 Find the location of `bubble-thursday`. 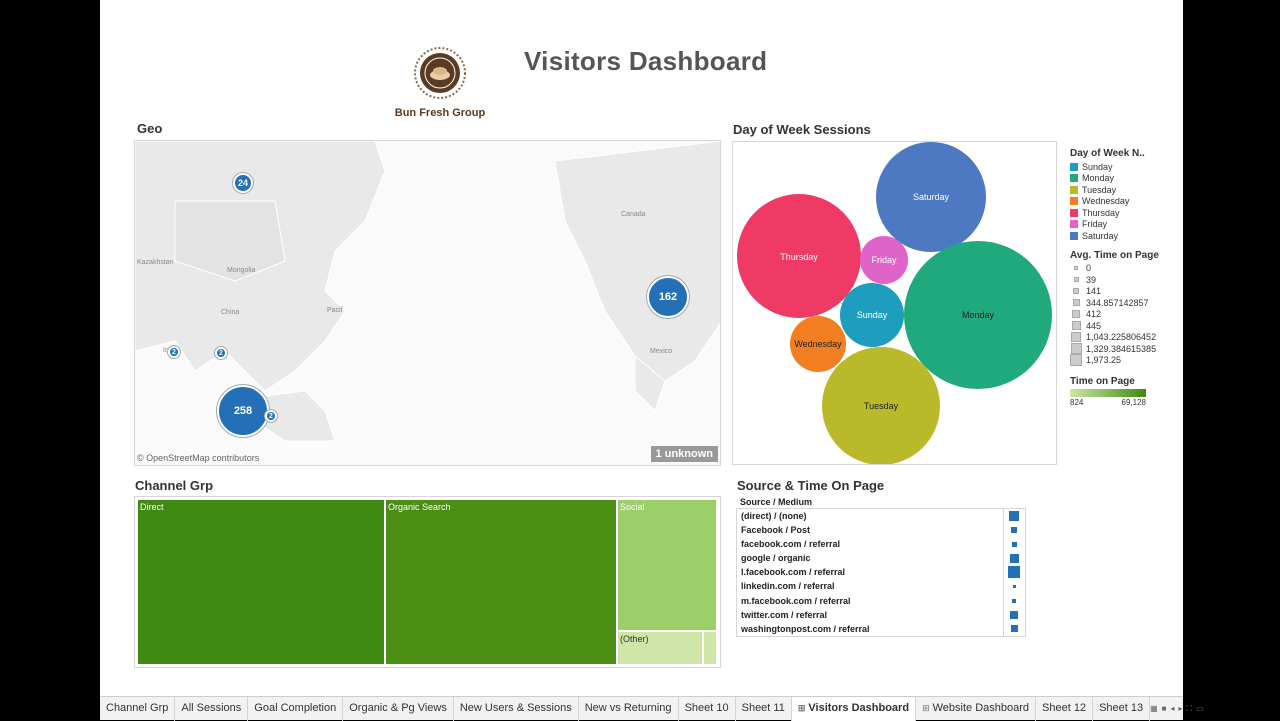

bubble-thursday is located at coordinates (799, 256).